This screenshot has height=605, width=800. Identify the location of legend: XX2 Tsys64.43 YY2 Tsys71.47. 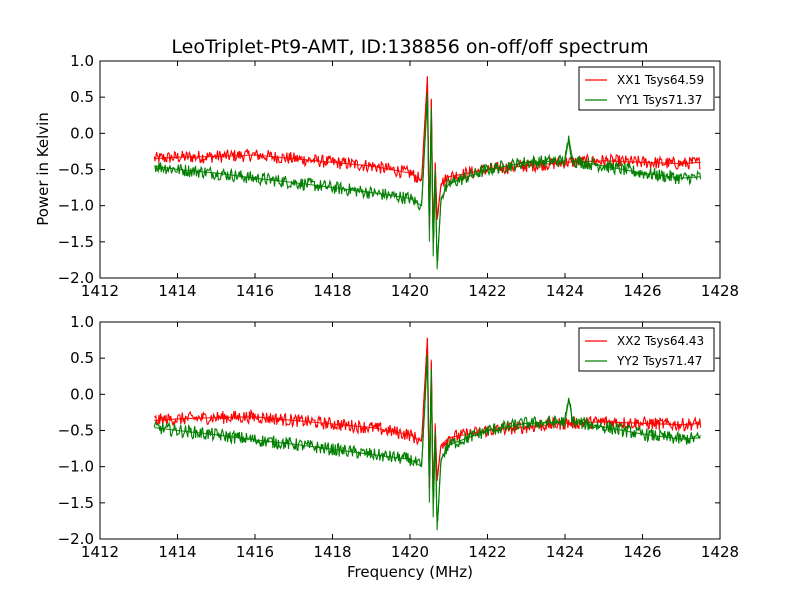
(646, 349).